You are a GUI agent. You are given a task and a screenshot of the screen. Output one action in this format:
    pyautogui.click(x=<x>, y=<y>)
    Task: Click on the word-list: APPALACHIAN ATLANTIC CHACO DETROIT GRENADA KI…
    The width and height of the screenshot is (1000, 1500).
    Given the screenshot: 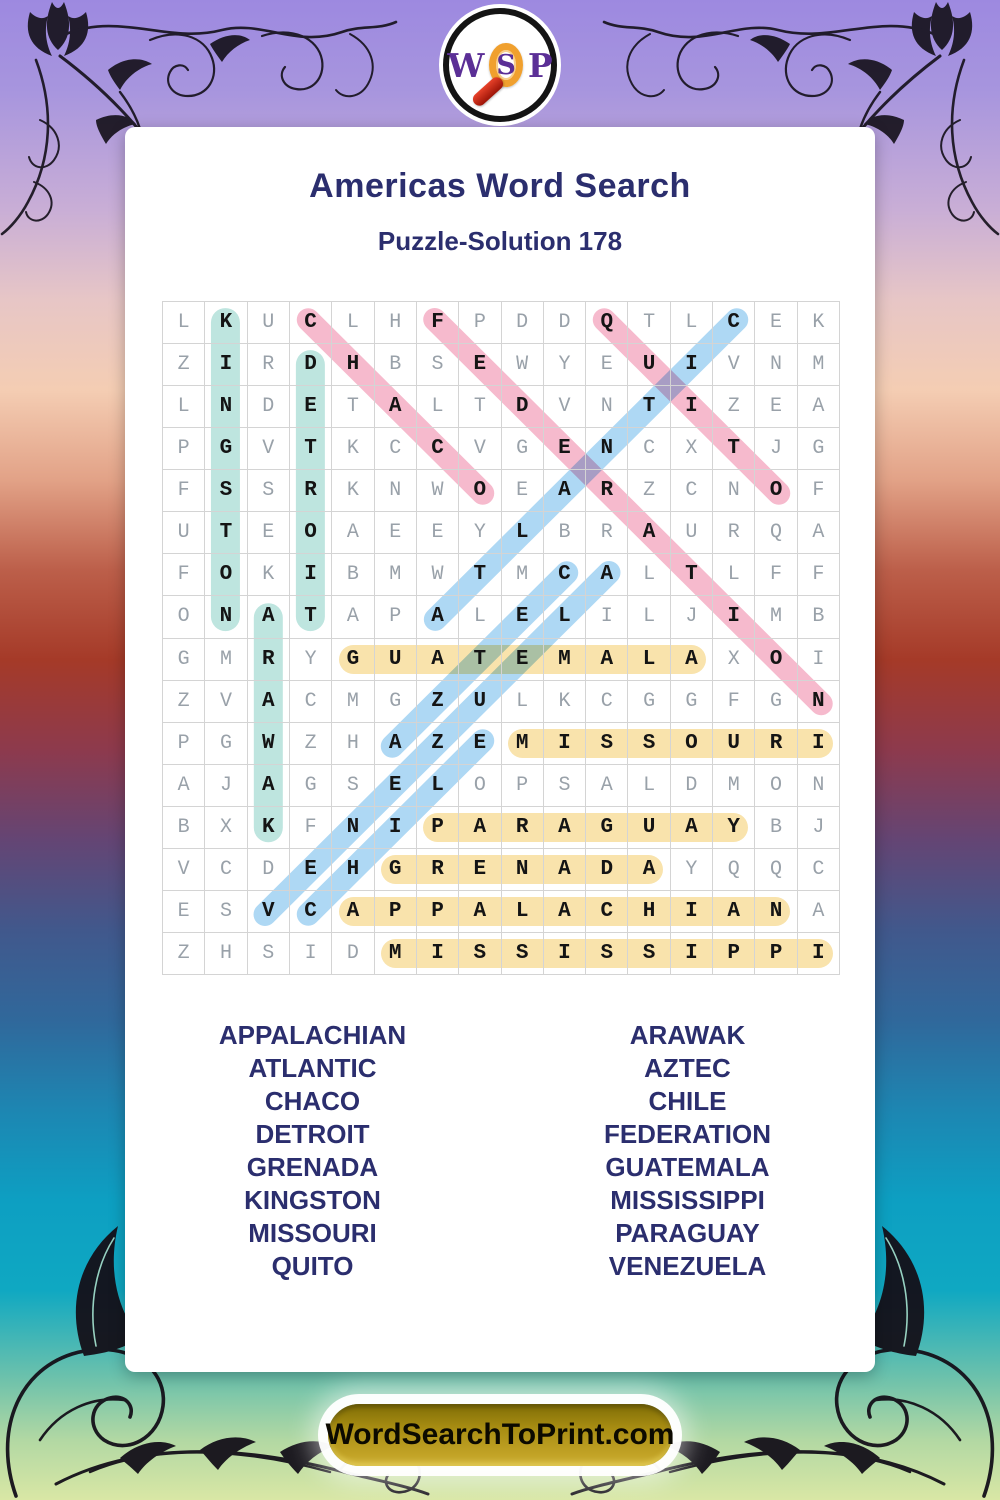 What is the action you would take?
    pyautogui.click(x=500, y=1151)
    